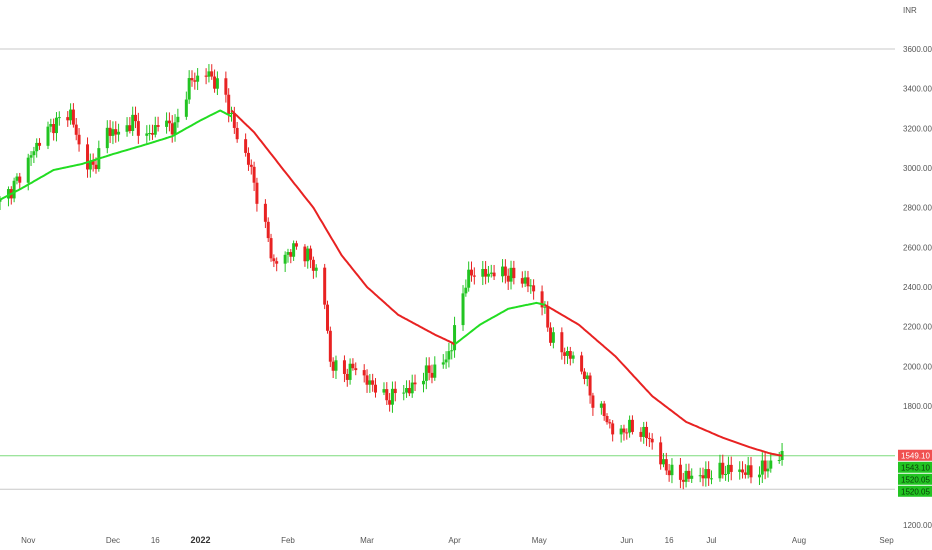 This screenshot has height=550, width=932. Describe the element at coordinates (457, 540) in the screenshot. I see `x-axis: Nov Dec 16 2022 Feb Mar Apr May Jun 16 Jul Aug Sep` at that location.